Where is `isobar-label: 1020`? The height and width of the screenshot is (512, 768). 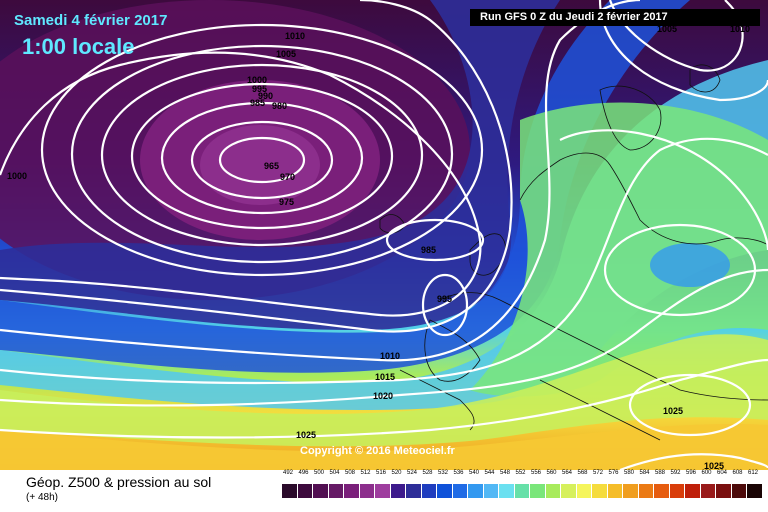 isobar-label: 1020 is located at coordinates (383, 396).